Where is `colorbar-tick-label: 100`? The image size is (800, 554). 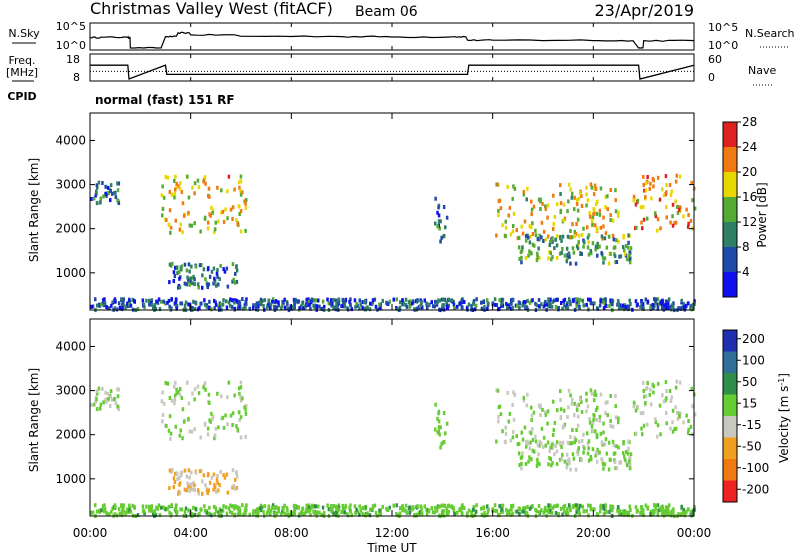 colorbar-tick-label: 100 is located at coordinates (753, 360).